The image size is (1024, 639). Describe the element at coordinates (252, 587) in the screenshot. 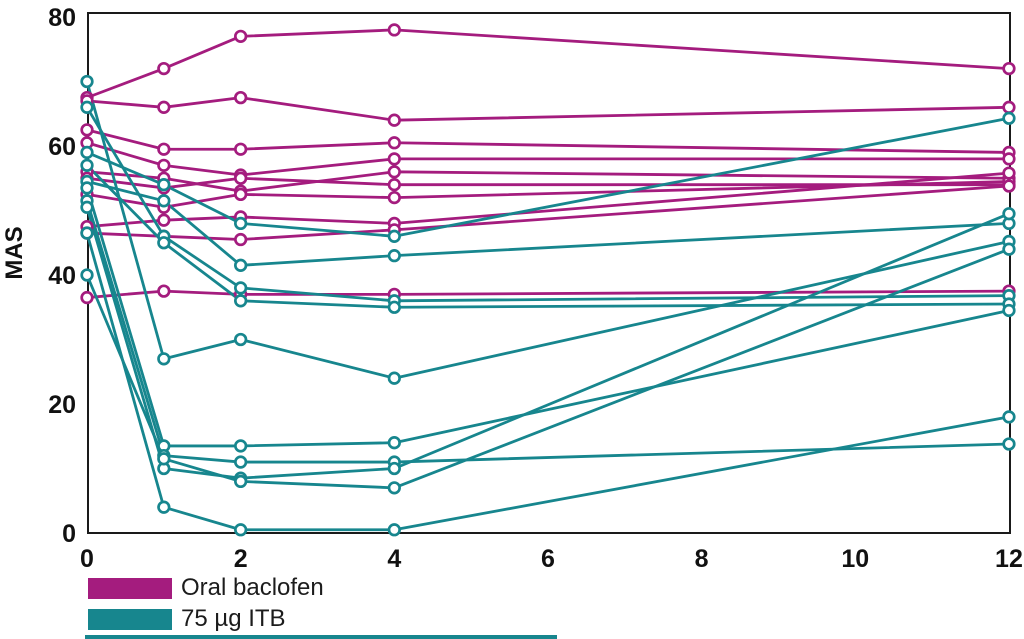

I see `legend-label-oral-baclofen: Oral baclofen` at that location.